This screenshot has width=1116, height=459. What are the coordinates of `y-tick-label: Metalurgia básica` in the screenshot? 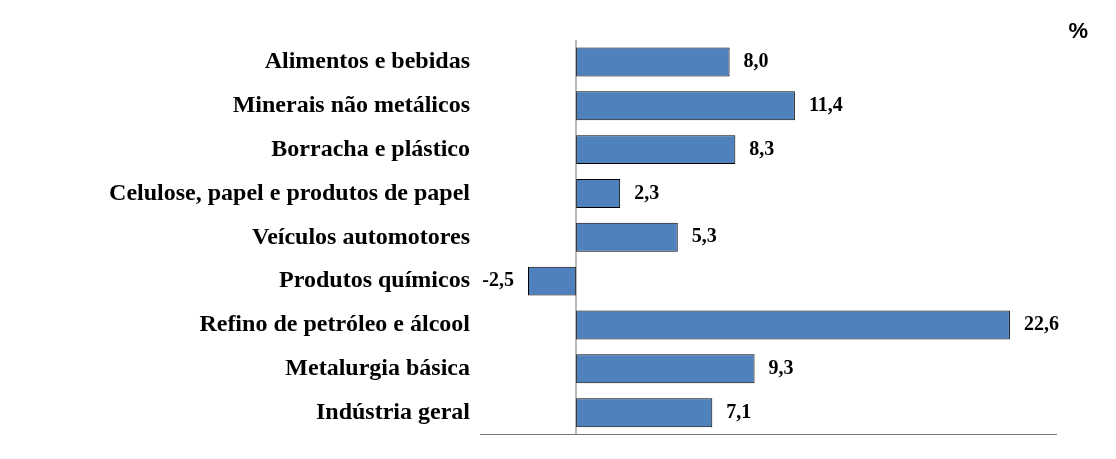 It's located at (377, 367).